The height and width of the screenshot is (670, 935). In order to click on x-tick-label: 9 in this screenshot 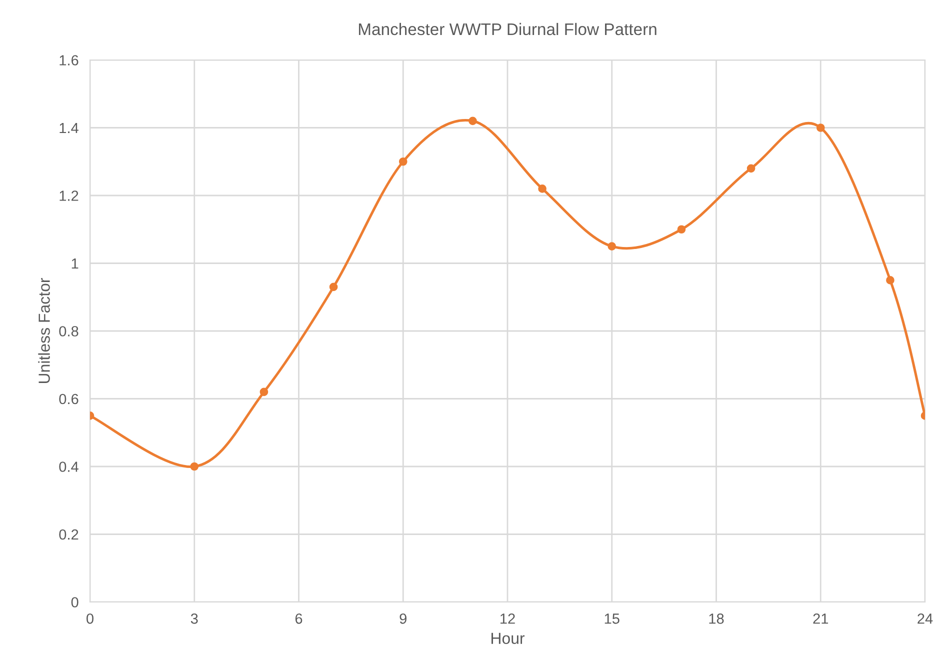, I will do `click(403, 618)`.